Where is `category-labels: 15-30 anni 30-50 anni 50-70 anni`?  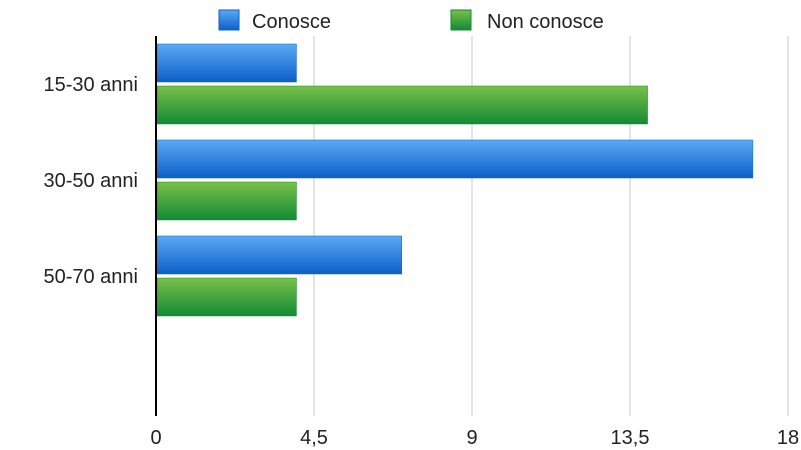 category-labels: 15-30 anni 30-50 anni 50-70 anni is located at coordinates (90, 181).